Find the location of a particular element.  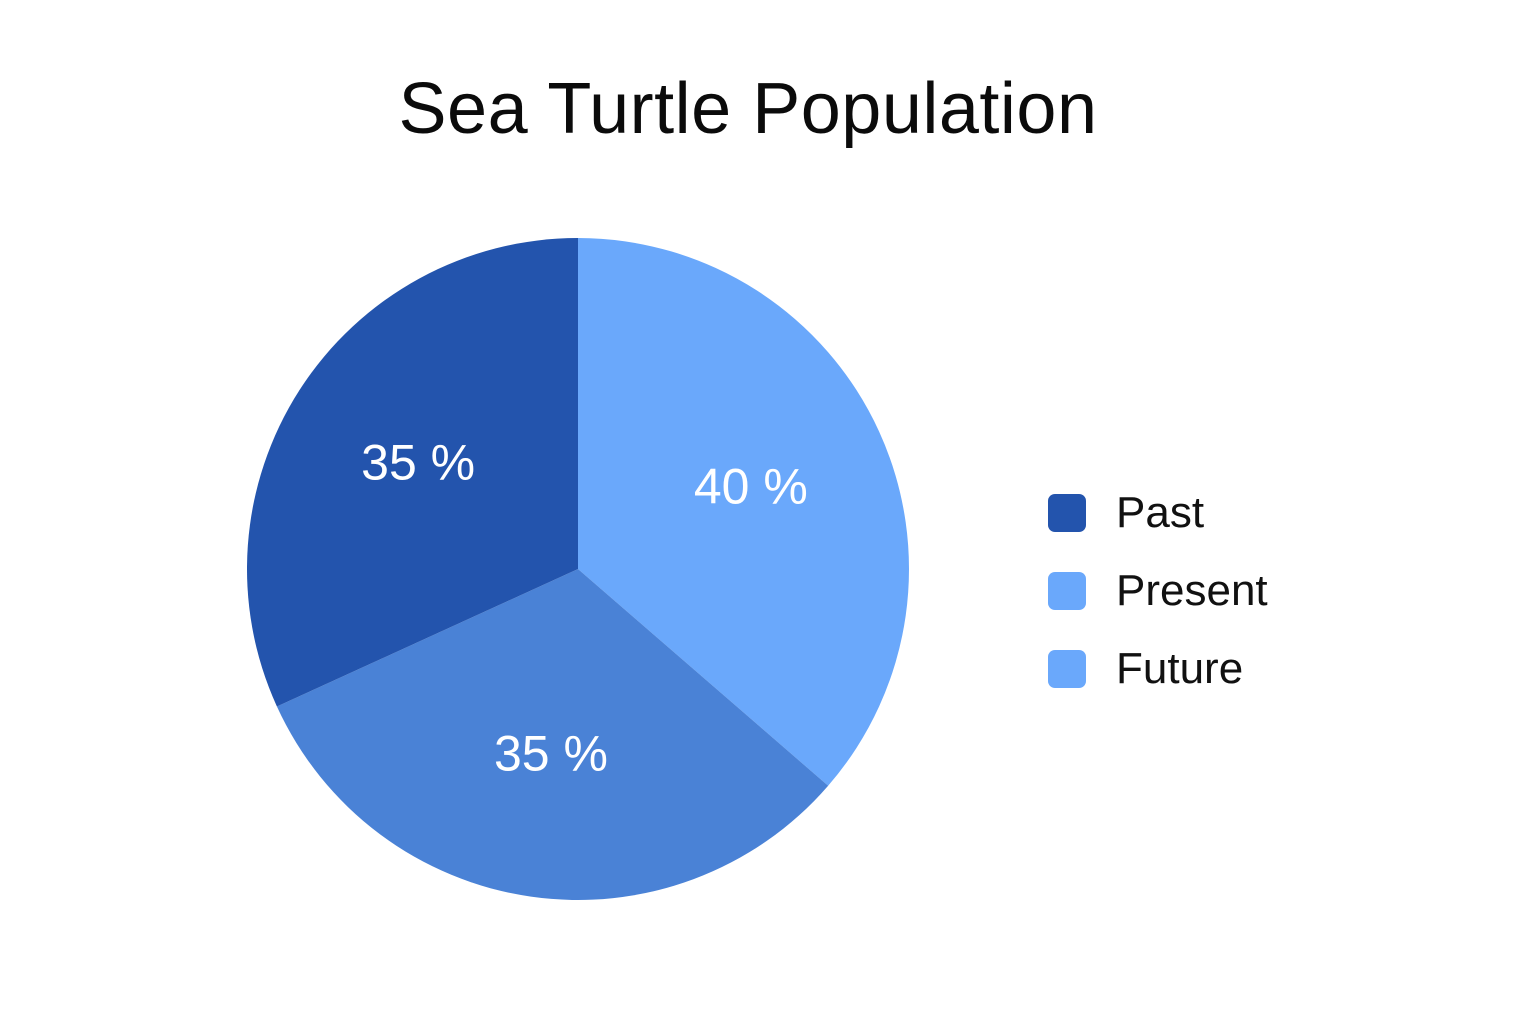

legend-item-present: Present is located at coordinates (1158, 591).